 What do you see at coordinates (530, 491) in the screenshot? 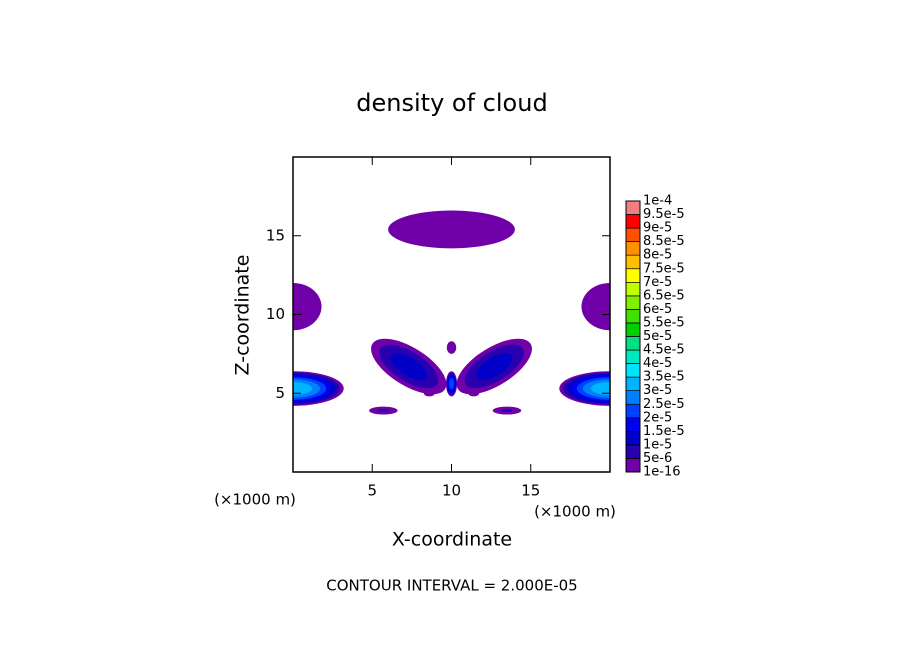
I see `x-tick-label: 15` at bounding box center [530, 491].